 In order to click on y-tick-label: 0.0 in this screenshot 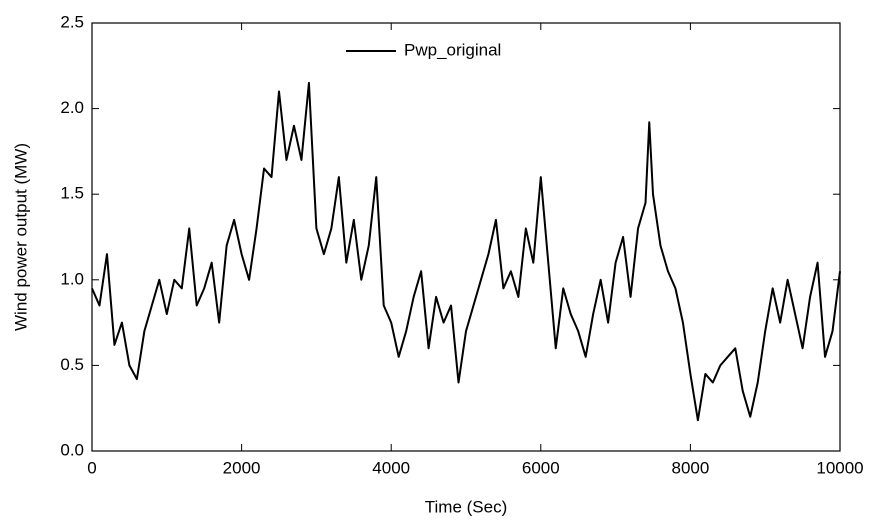, I will do `click(72, 449)`.